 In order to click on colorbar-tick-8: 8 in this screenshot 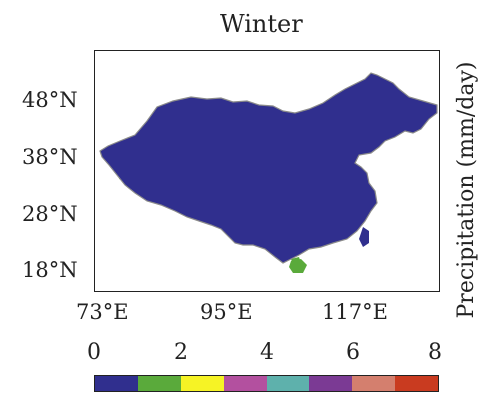, I will do `click(435, 352)`.